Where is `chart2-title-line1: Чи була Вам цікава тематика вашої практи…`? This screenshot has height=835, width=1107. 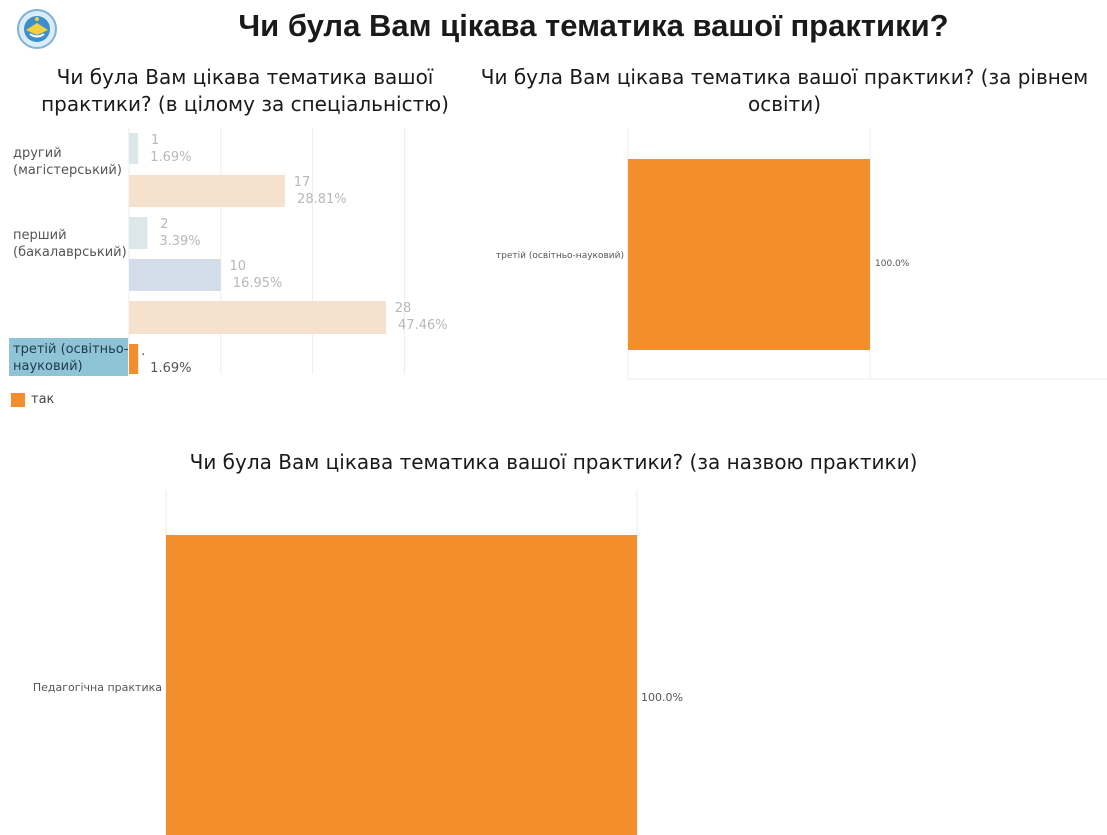
chart2-title-line1: Чи була Вам цікава тематика вашої практи… is located at coordinates (784, 77).